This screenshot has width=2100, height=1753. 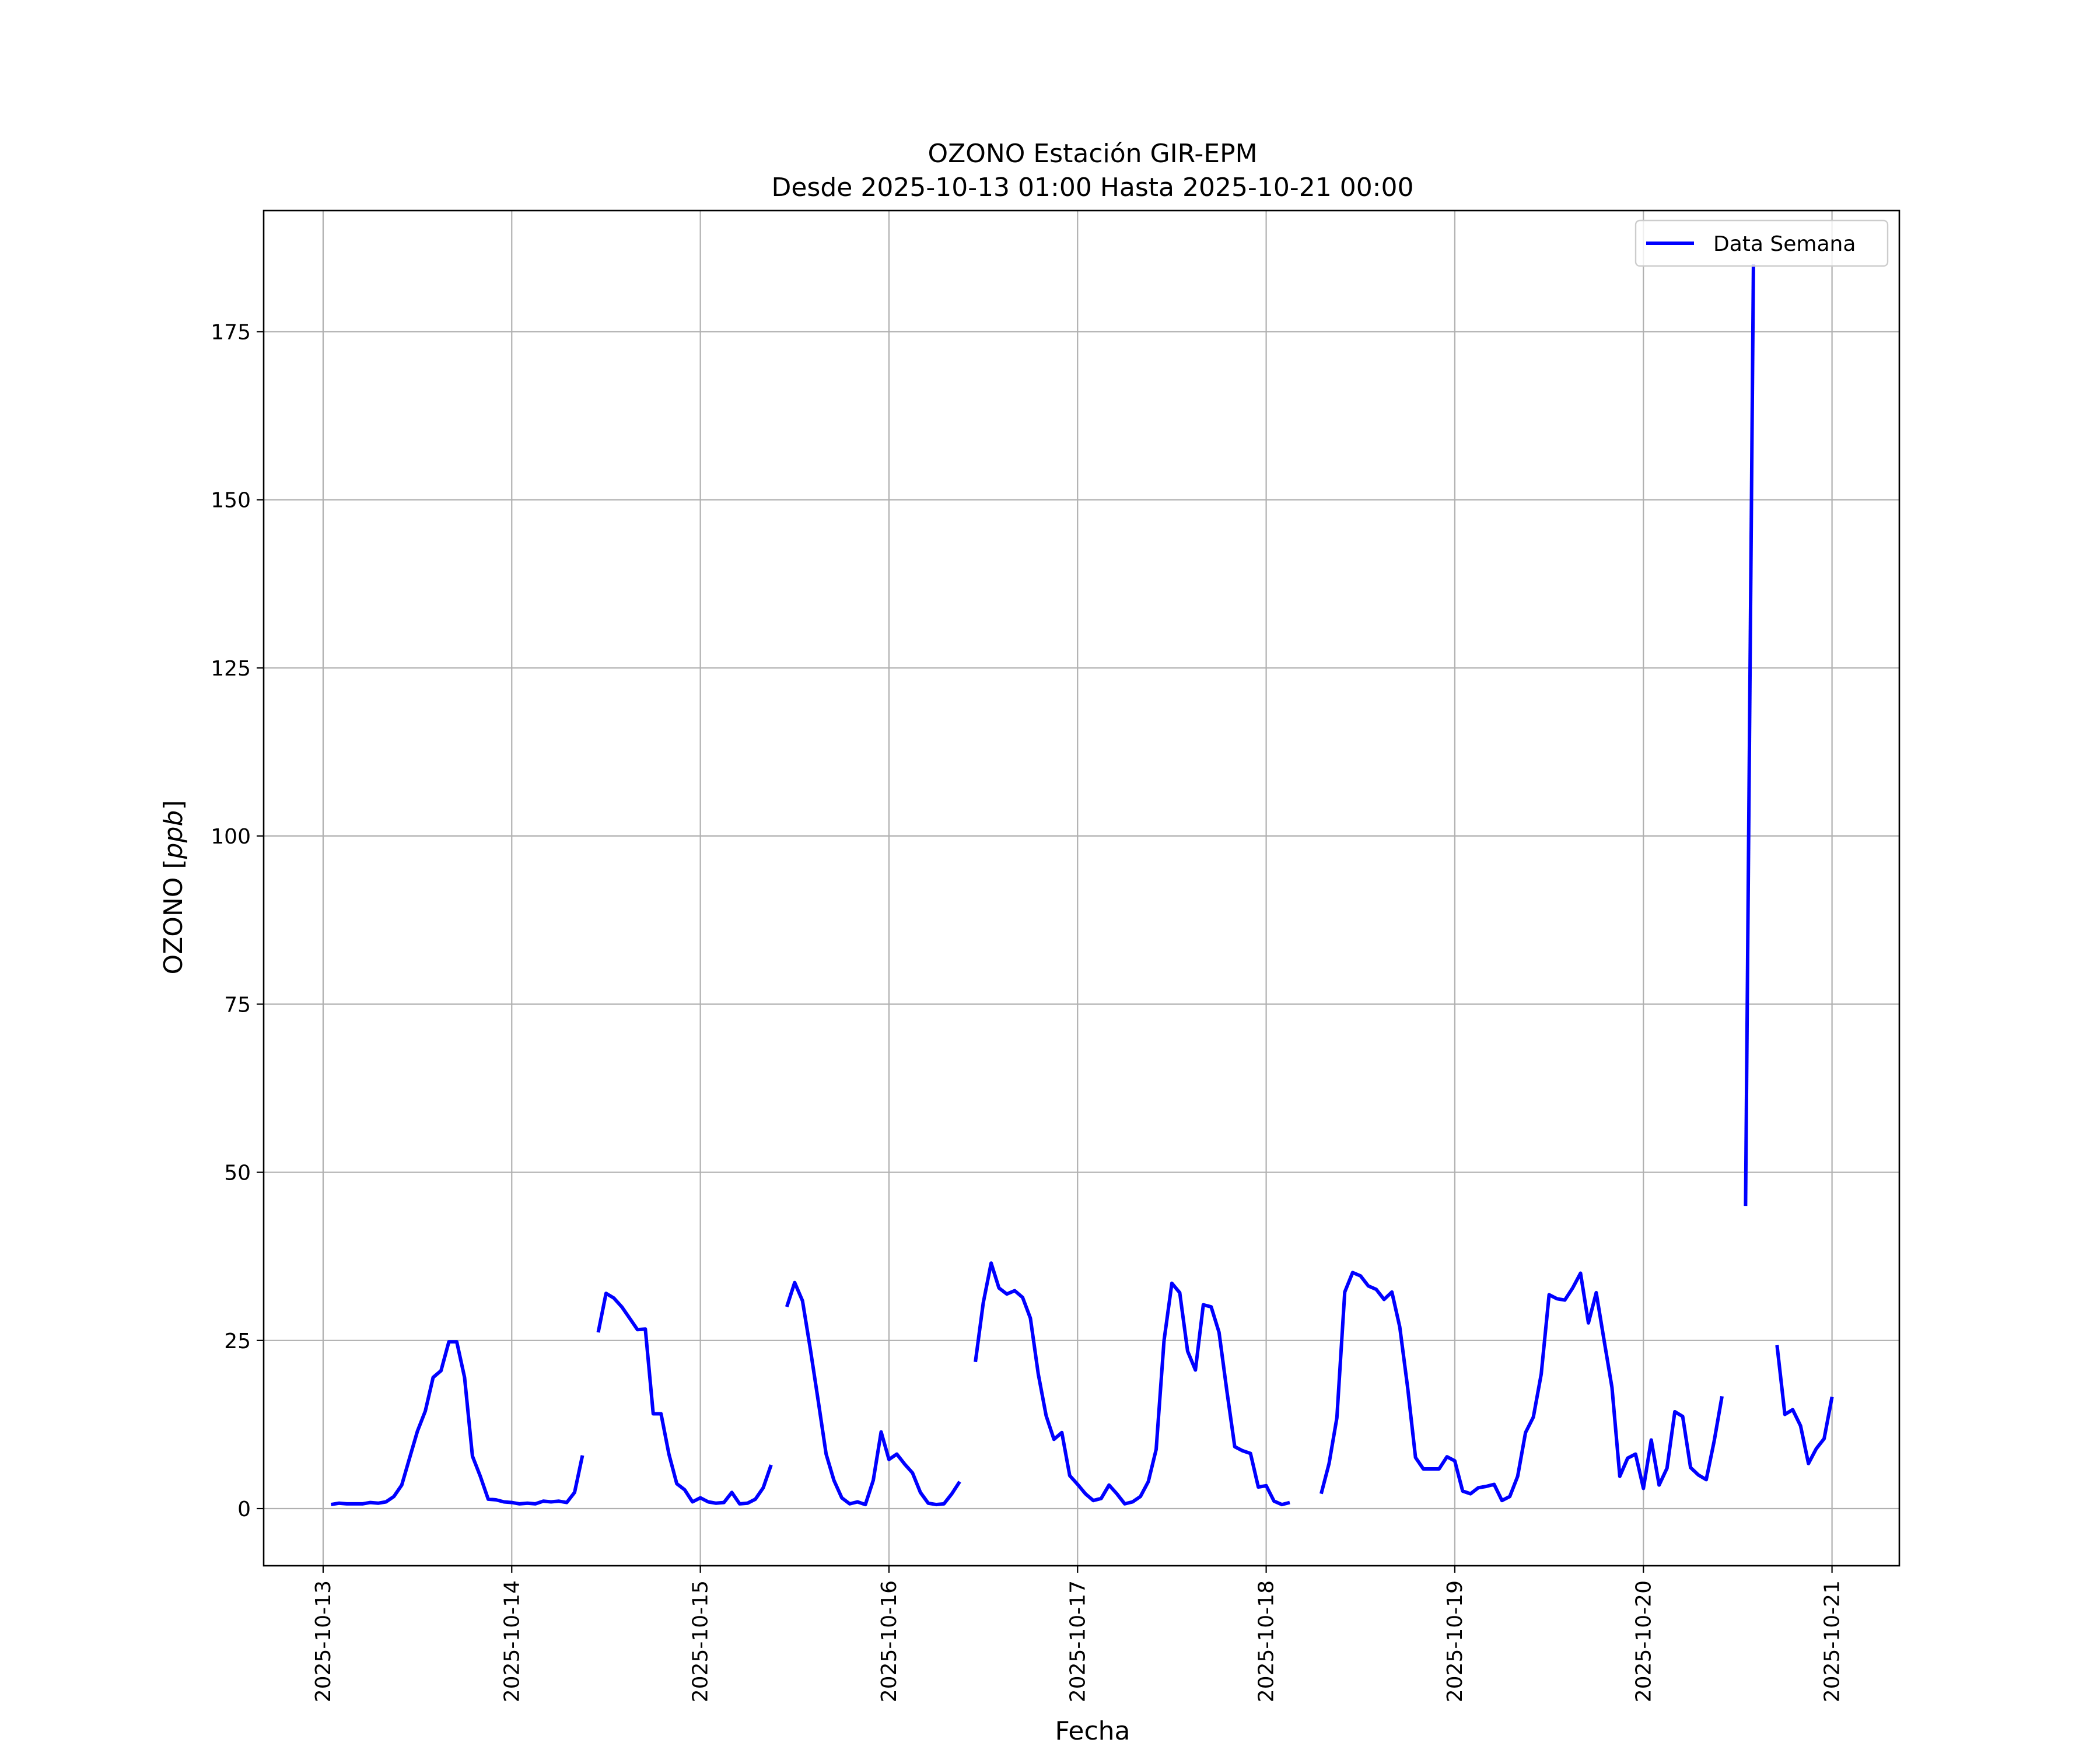 What do you see at coordinates (1784, 244) in the screenshot?
I see `legend-label: Data Semana` at bounding box center [1784, 244].